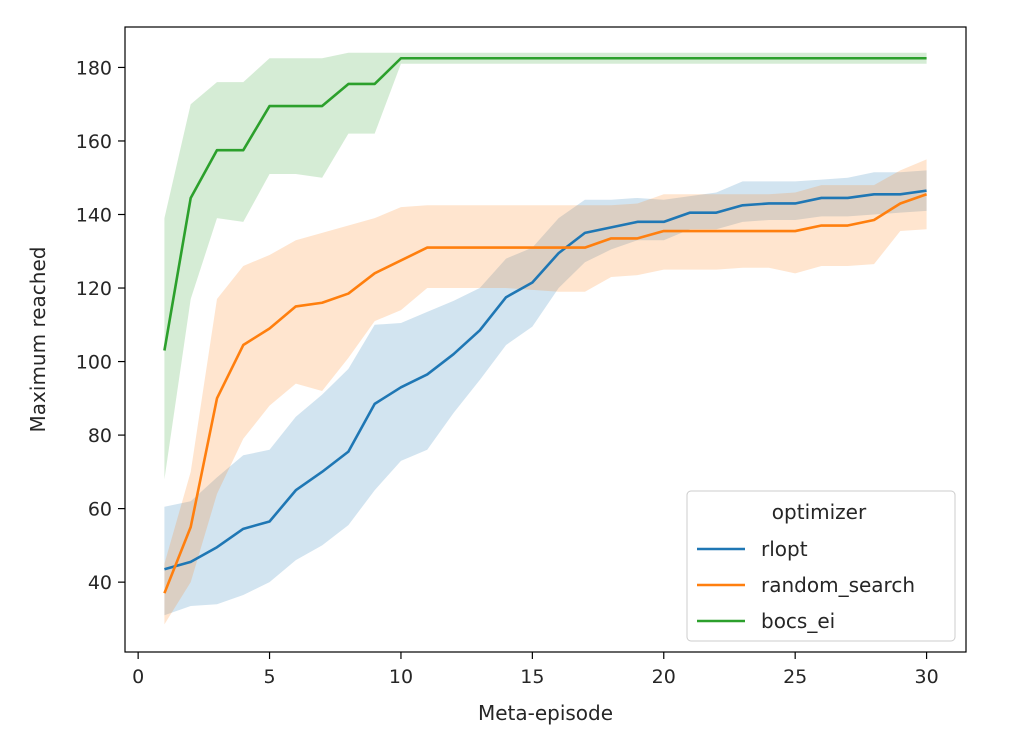 Image resolution: width=1030 pixels, height=750 pixels. What do you see at coordinates (94, 216) in the screenshot?
I see `y-tick-label: 140` at bounding box center [94, 216].